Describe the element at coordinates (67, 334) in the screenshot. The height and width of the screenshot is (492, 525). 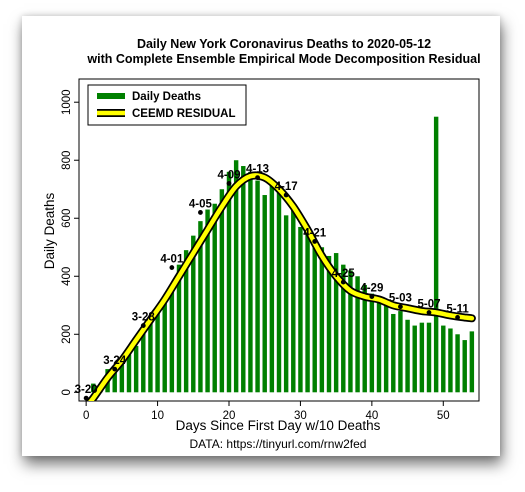
I see `y-tick-label: 200` at that location.